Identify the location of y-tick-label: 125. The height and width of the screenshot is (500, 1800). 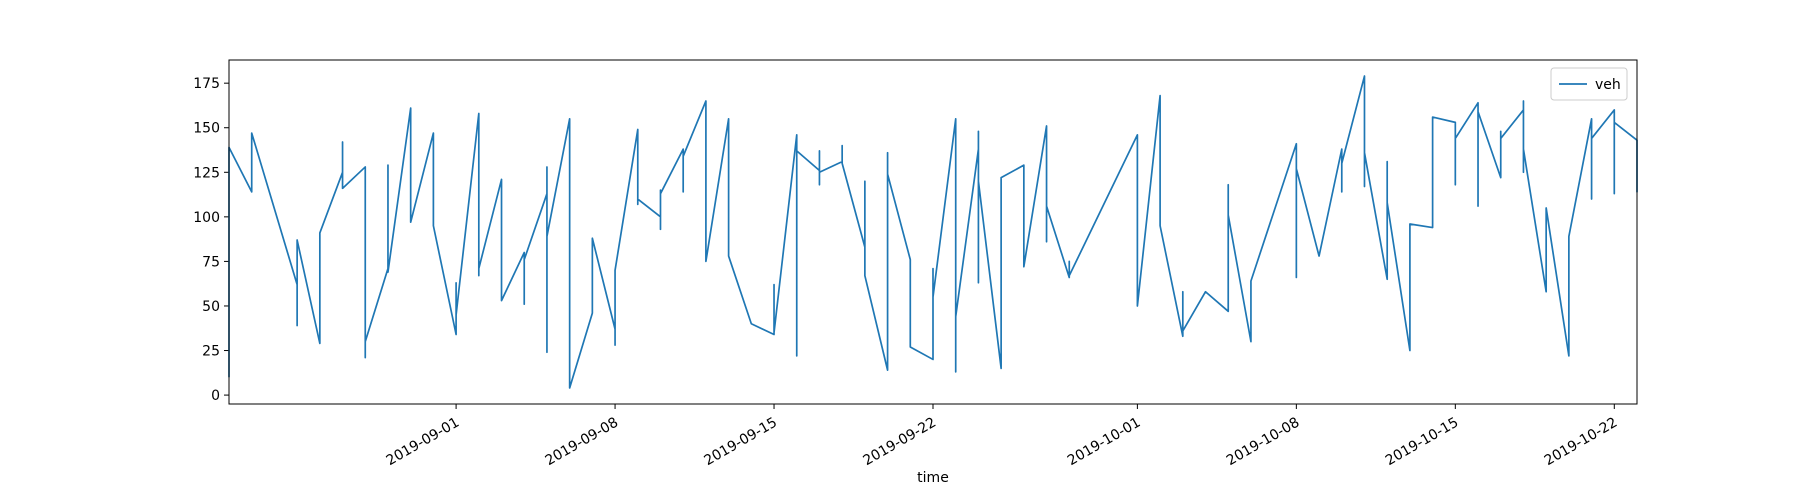
(206, 173).